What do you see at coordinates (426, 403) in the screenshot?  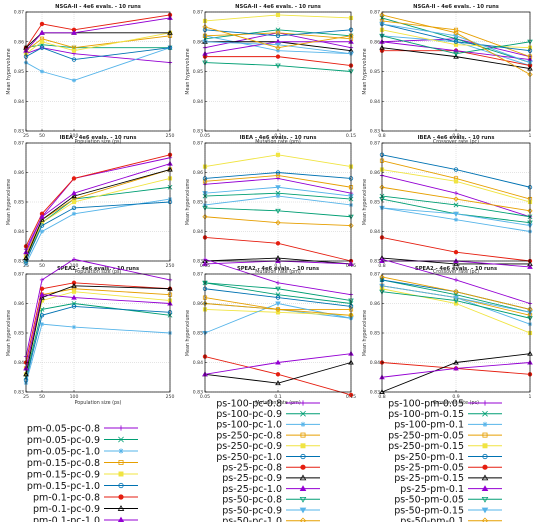 I see `legend-label: ps-100-pm-0.05` at bounding box center [426, 403].